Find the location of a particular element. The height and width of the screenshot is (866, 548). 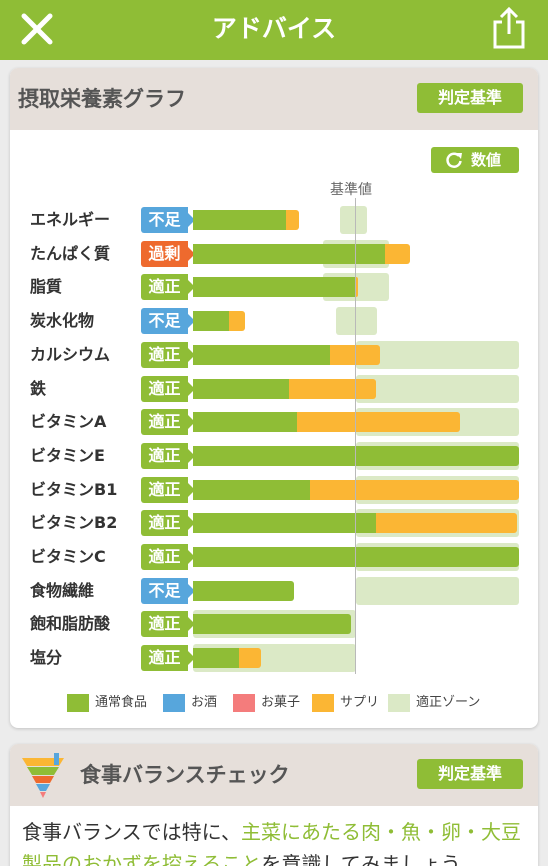

advice-text-part: を意識してみましょう。 is located at coordinates (370, 859).